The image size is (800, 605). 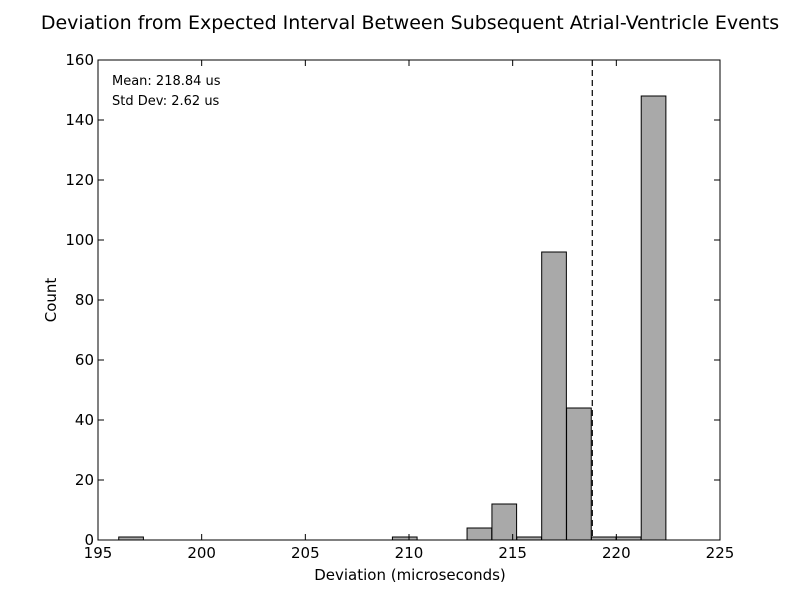 I want to click on x-tick-label-3: 210, so click(x=409, y=553).